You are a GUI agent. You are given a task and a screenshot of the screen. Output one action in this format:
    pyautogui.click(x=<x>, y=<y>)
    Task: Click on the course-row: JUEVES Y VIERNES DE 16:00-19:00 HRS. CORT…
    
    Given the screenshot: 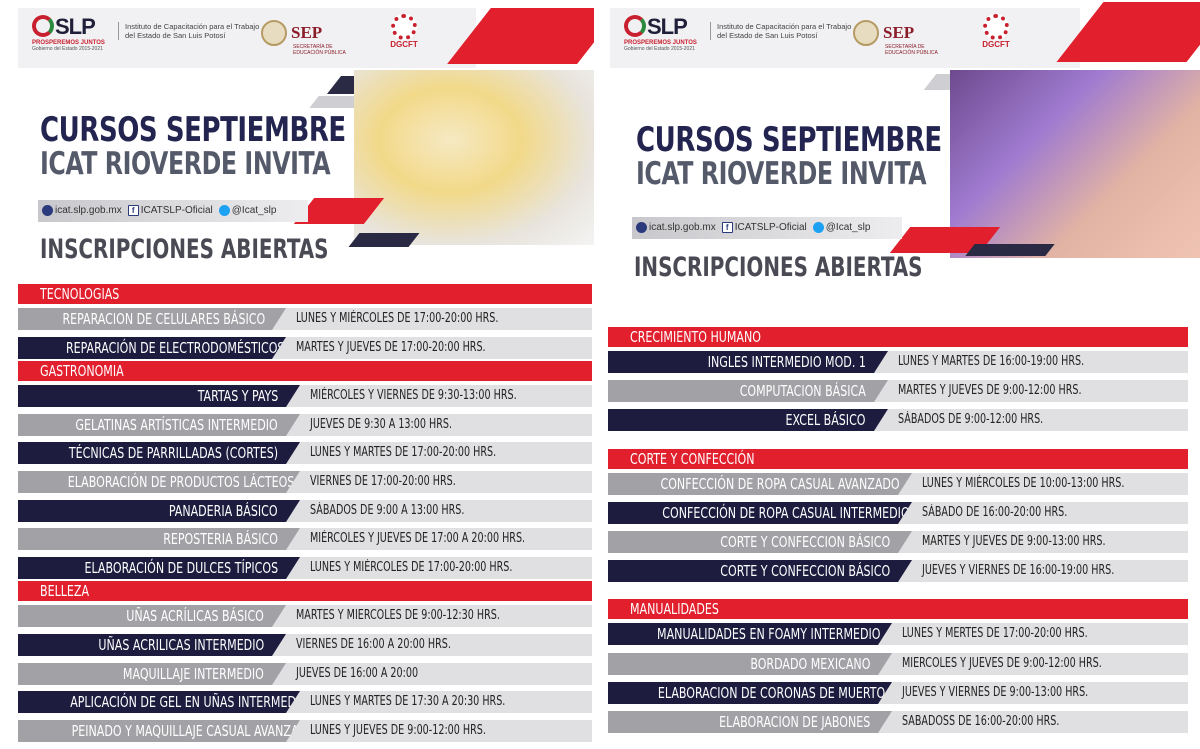 What is the action you would take?
    pyautogui.click(x=898, y=571)
    